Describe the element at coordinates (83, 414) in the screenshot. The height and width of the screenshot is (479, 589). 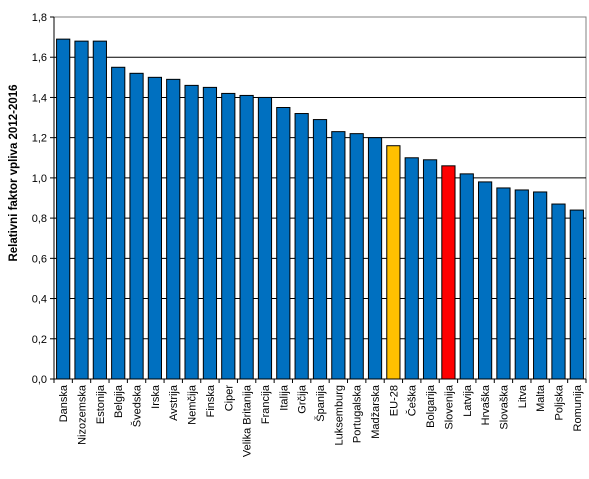
I see `x-tick-label: Nizozemska` at that location.